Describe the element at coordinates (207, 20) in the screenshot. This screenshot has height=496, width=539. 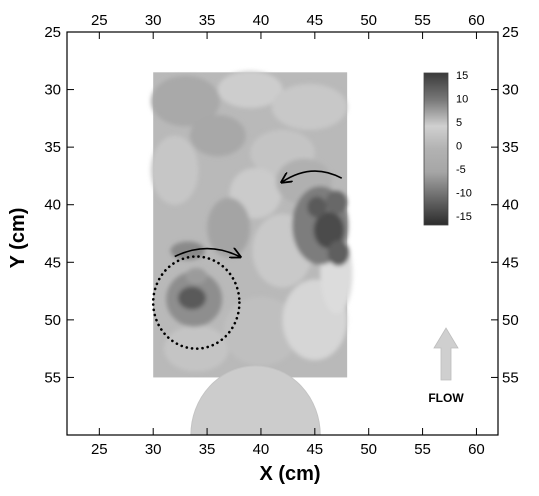
I see `x-tick-label-top-2: 35` at that location.